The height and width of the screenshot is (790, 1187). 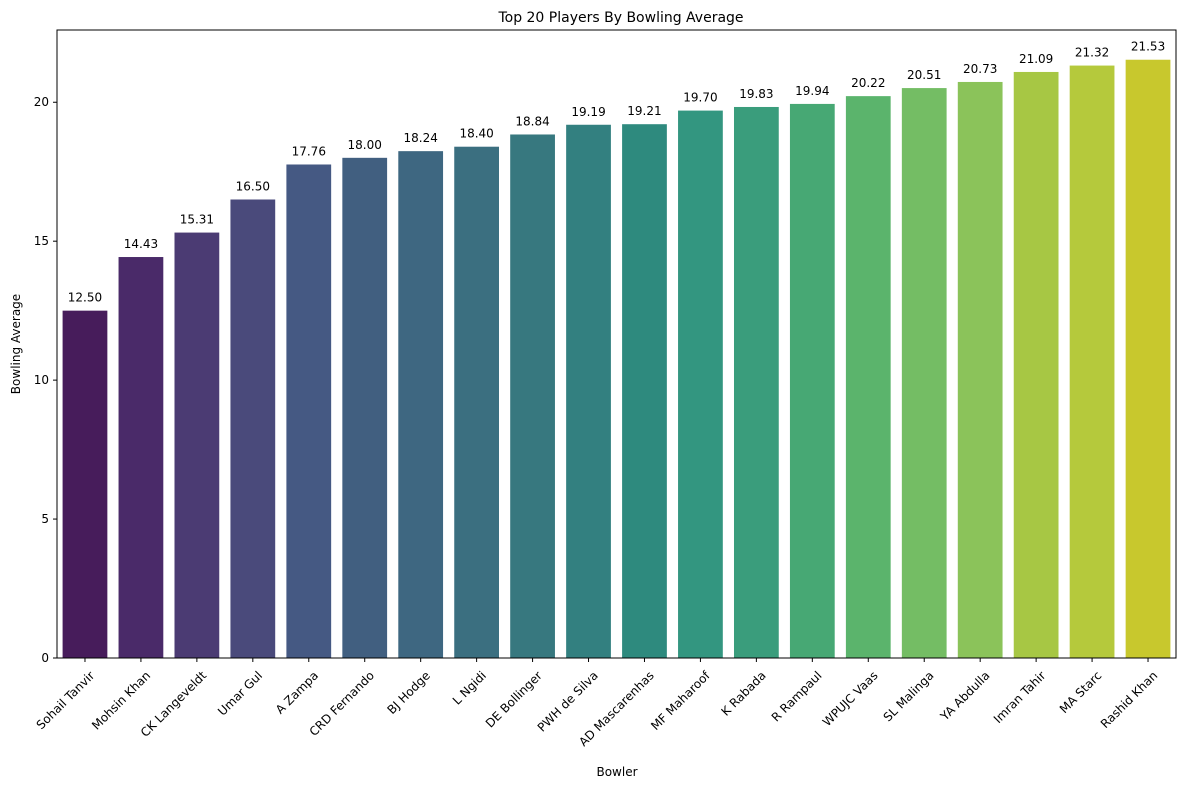 I want to click on x-tick-label: Sohail Tanvir, so click(x=66, y=700).